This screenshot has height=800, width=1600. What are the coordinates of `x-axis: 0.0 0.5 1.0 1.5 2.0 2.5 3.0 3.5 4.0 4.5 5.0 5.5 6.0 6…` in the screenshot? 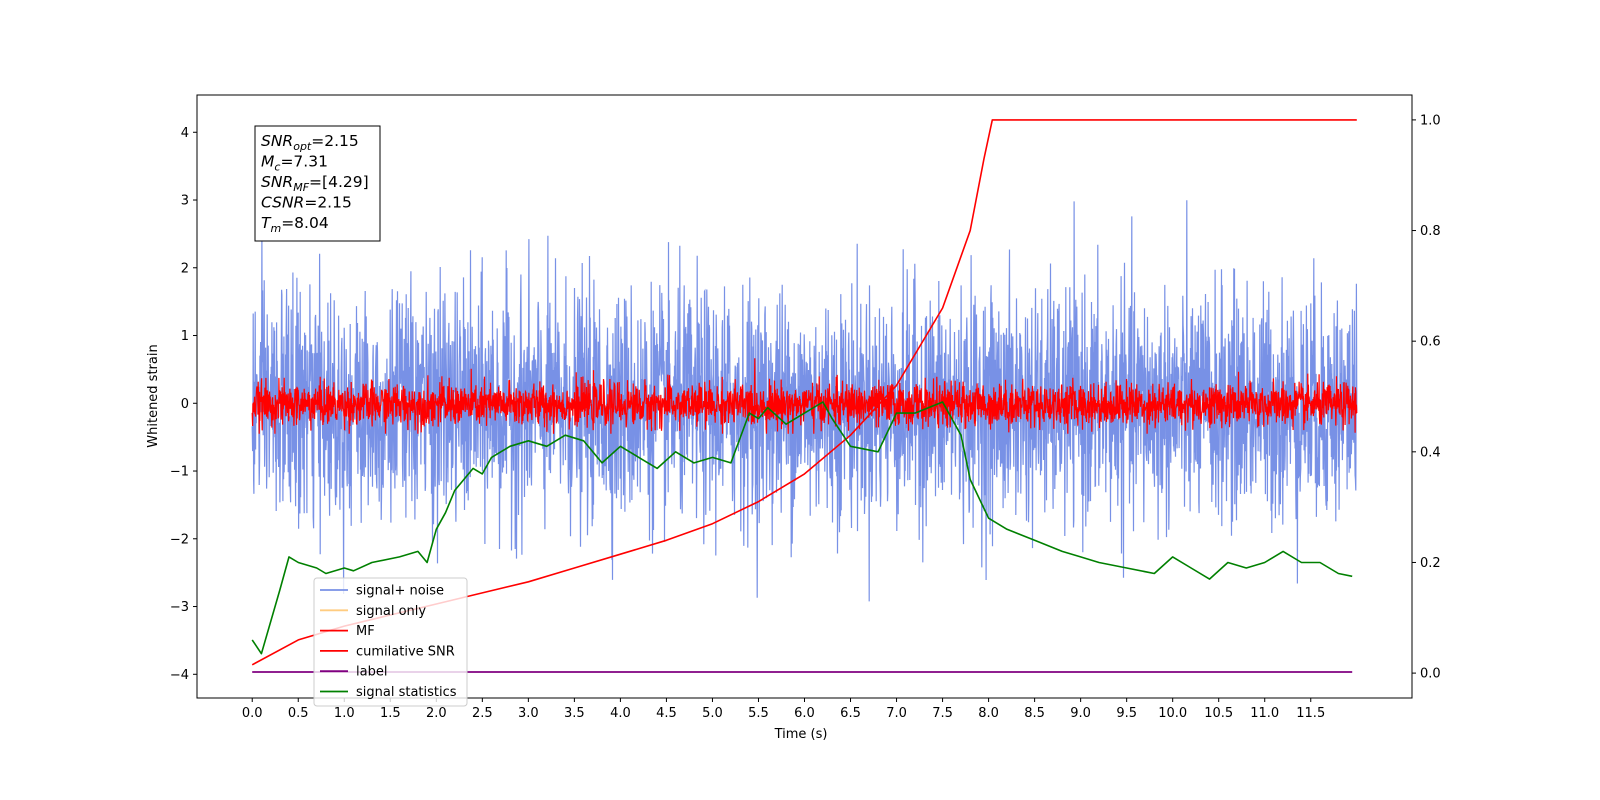 It's located at (783, 709).